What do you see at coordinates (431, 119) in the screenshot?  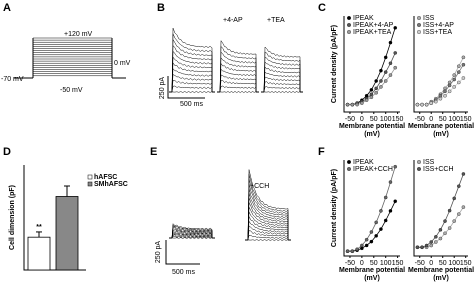 I see `x-tick-label: 0` at bounding box center [431, 119].